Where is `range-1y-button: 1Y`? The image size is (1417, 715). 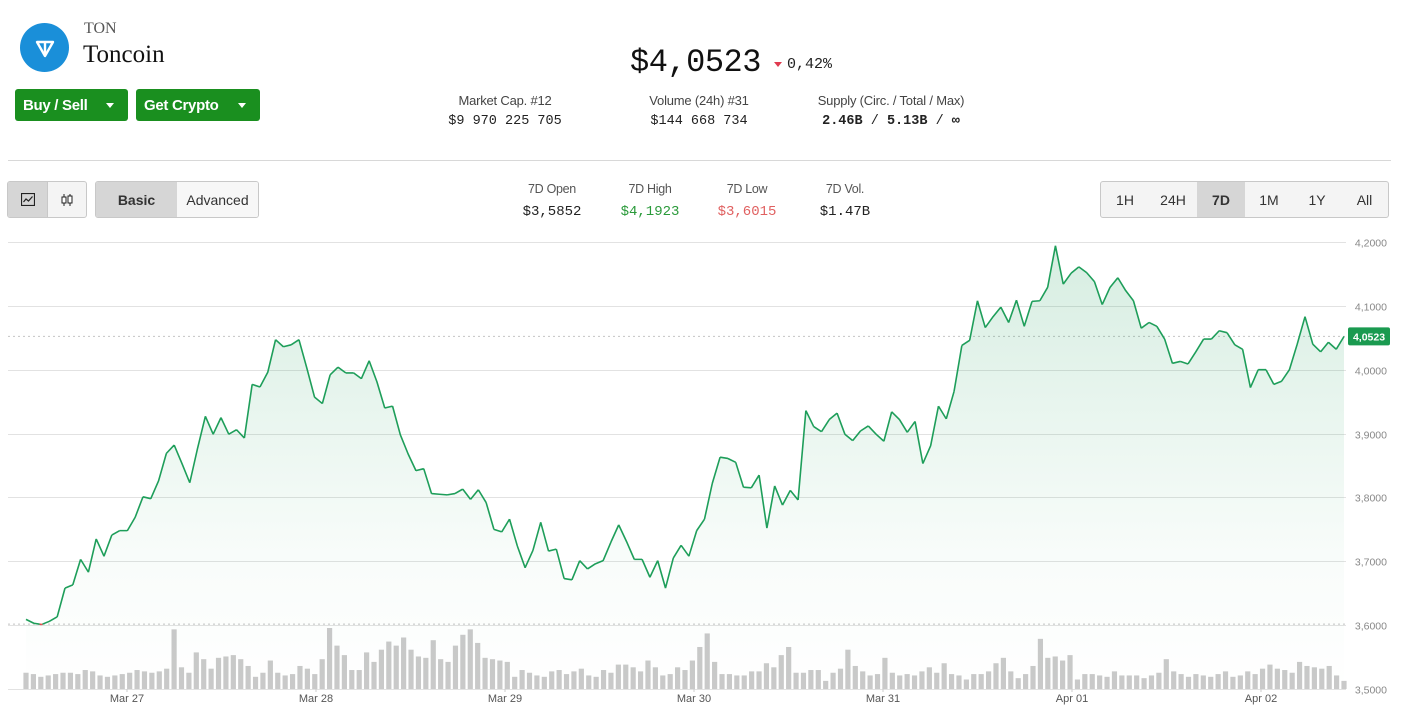
range-1y-button: 1Y is located at coordinates (1317, 199).